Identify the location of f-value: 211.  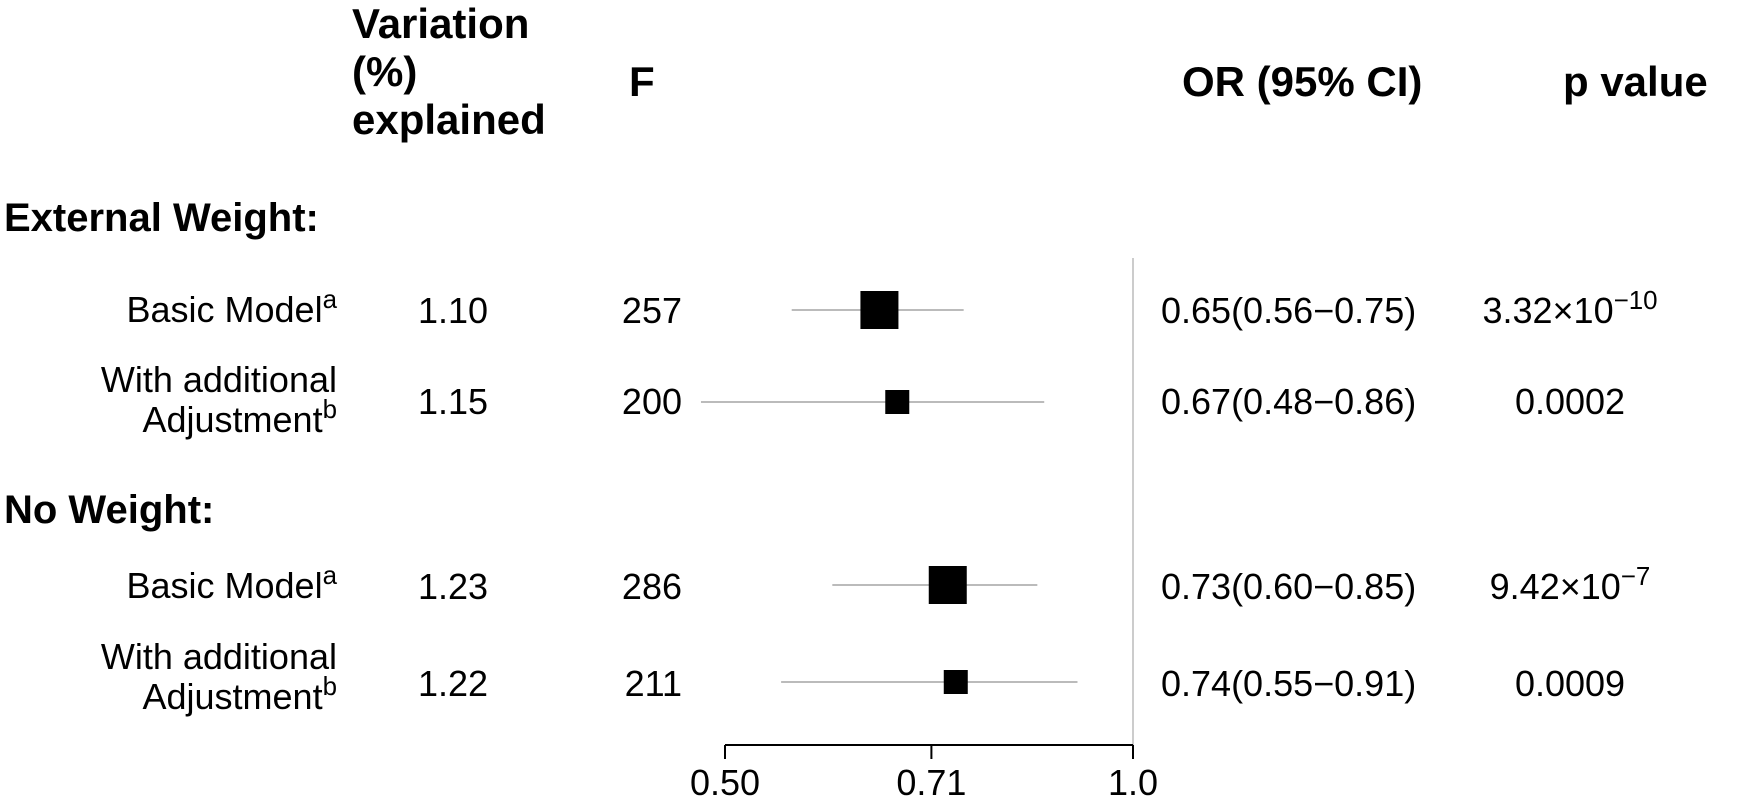
(653, 683).